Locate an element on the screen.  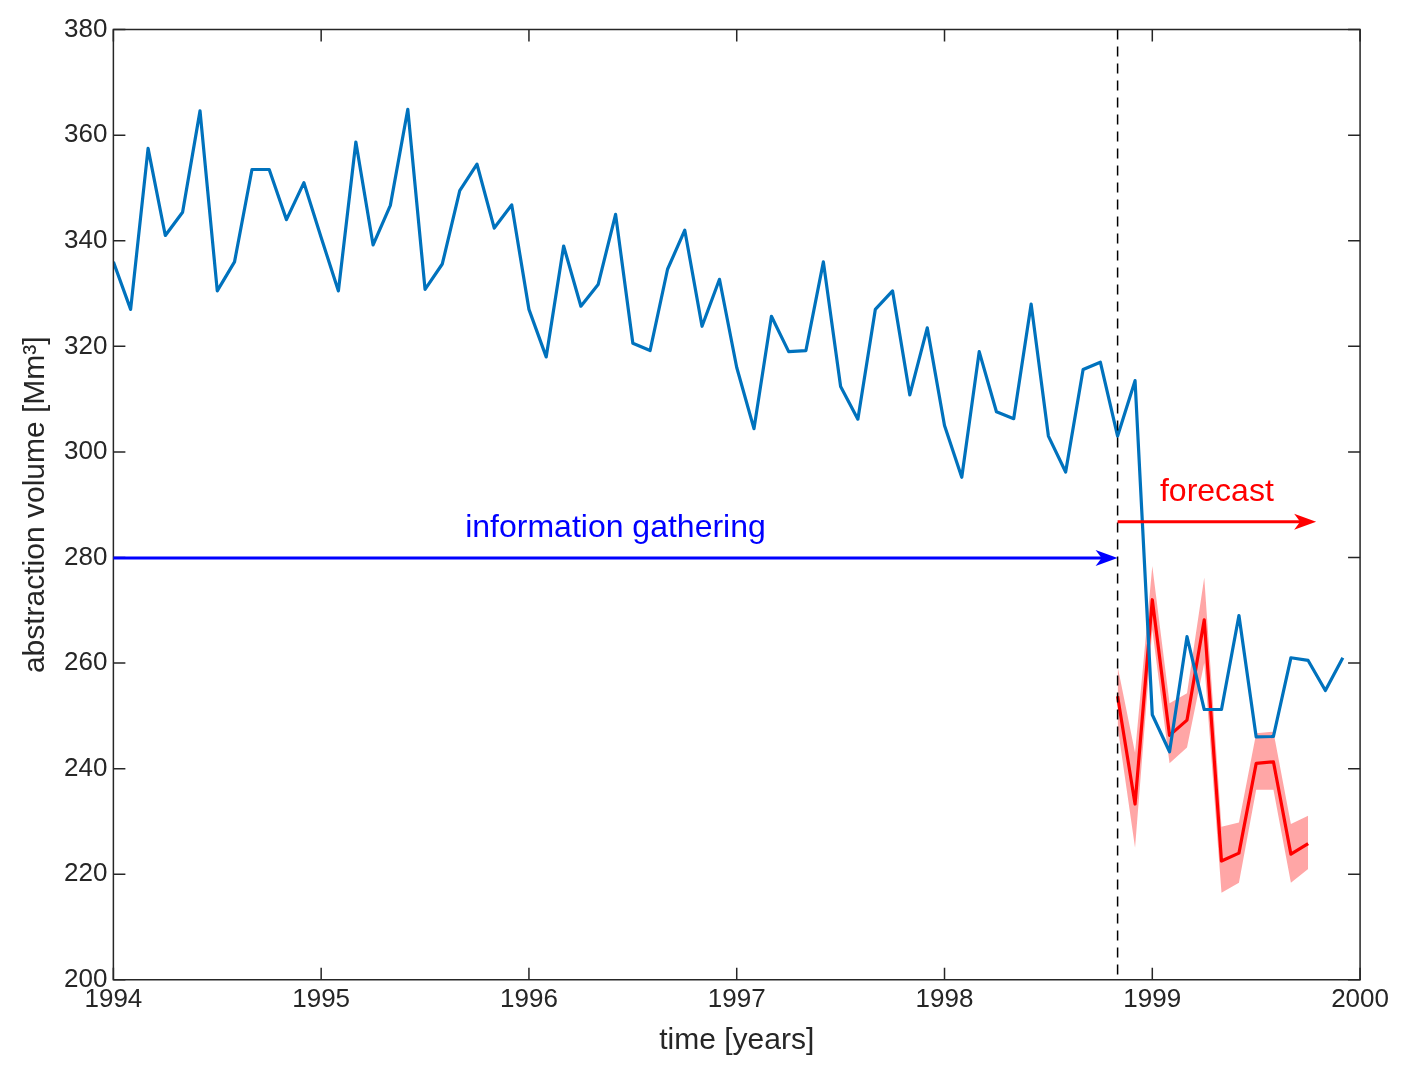
x-axis-title: time [years] is located at coordinates (737, 1039).